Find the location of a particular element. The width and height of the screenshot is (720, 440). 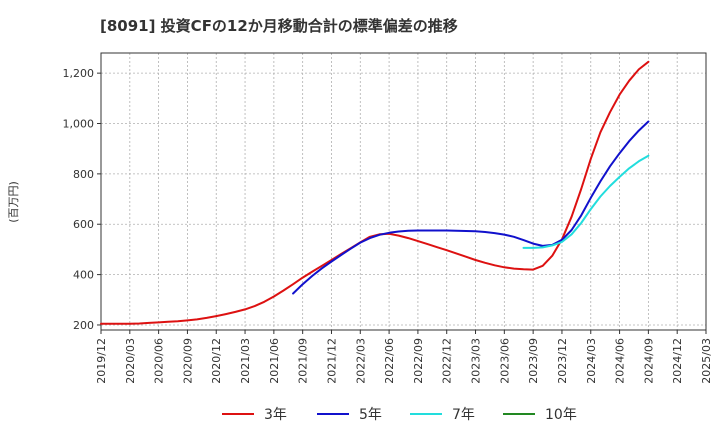

y-tick-label: 200 is located at coordinates (83, 325).